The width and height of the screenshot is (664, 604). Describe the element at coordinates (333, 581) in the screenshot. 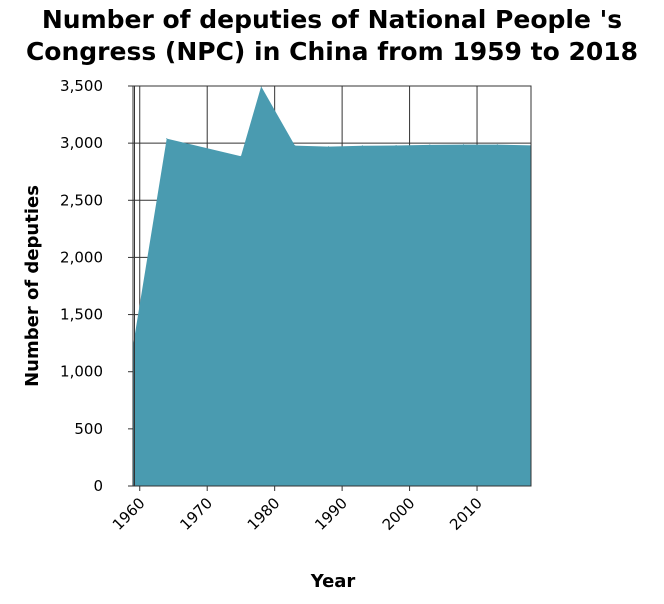

I see `x-axis-label: Year` at that location.